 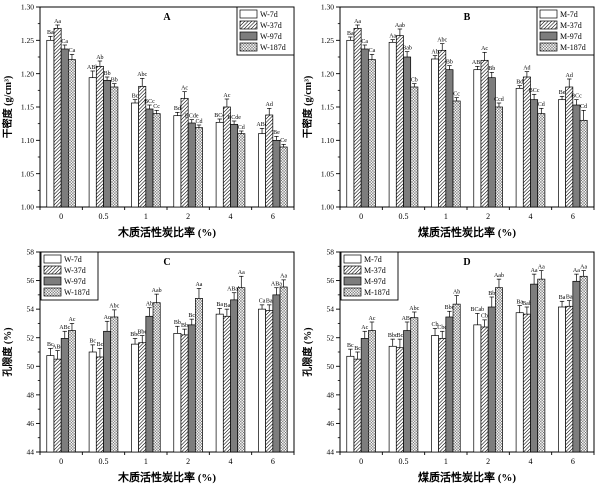 I want to click on y-tick-label: 44, so click(x=31, y=452).